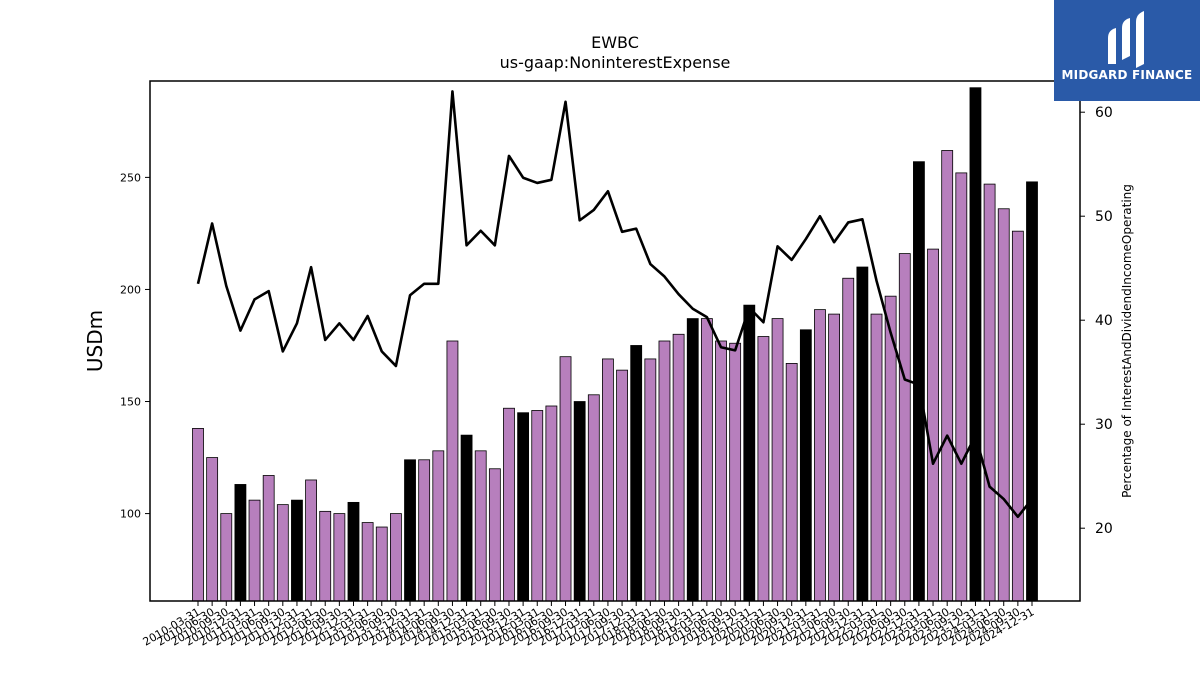 The width and height of the screenshot is (1200, 675). Describe the element at coordinates (130, 402) in the screenshot. I see `y-tick-label: 150` at that location.